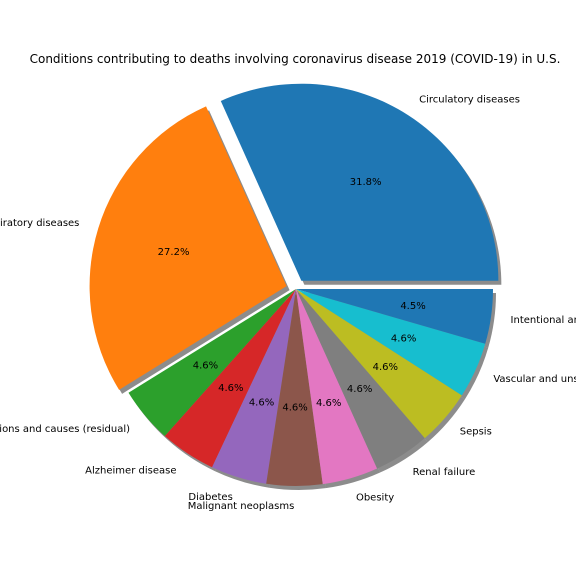 This screenshot has width=576, height=576. What do you see at coordinates (359, 389) in the screenshot?
I see `pct-label-renal-failure: 4.6%` at bounding box center [359, 389].